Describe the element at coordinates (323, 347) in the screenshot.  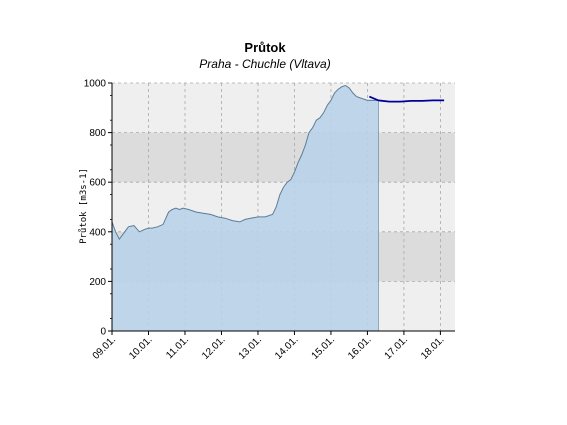
I see `x-tick-label: 15.01.` at that location.